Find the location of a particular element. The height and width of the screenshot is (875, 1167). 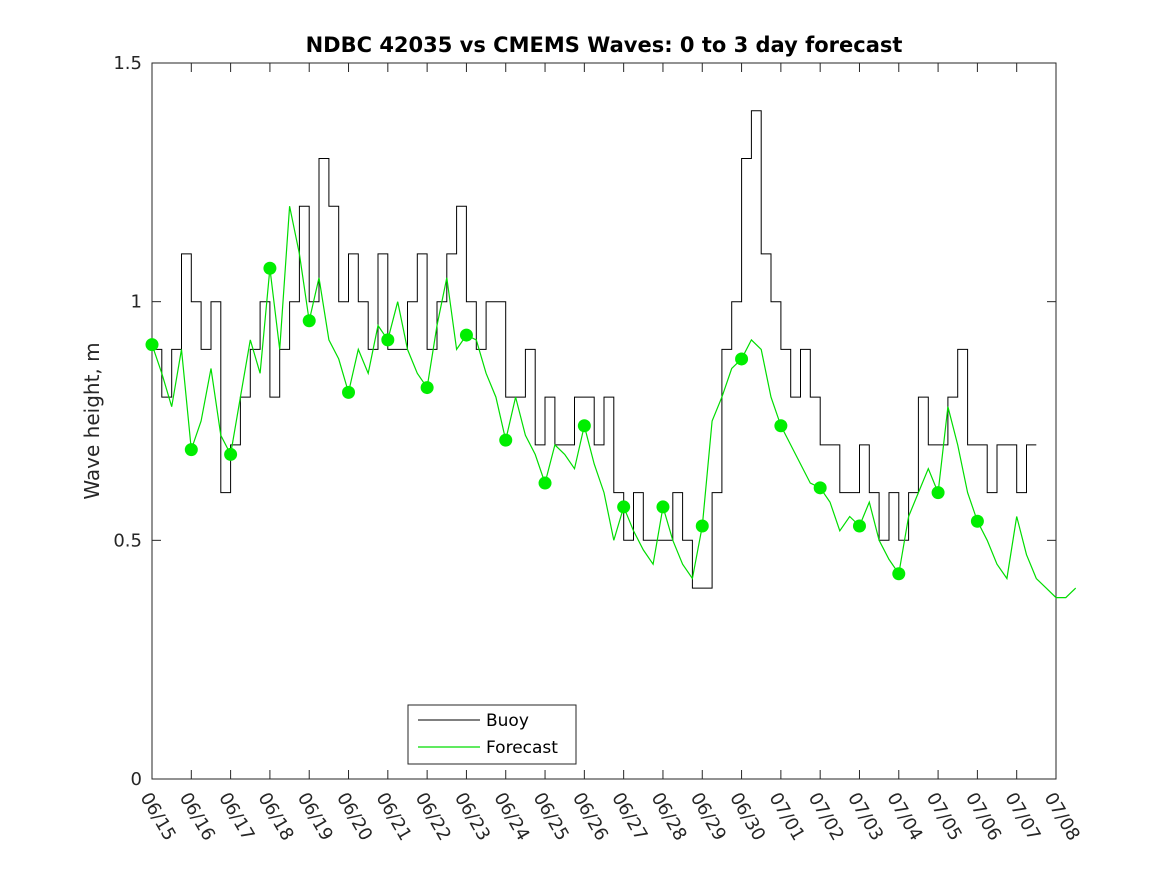

x-tick-label: 06/30 is located at coordinates (747, 816).